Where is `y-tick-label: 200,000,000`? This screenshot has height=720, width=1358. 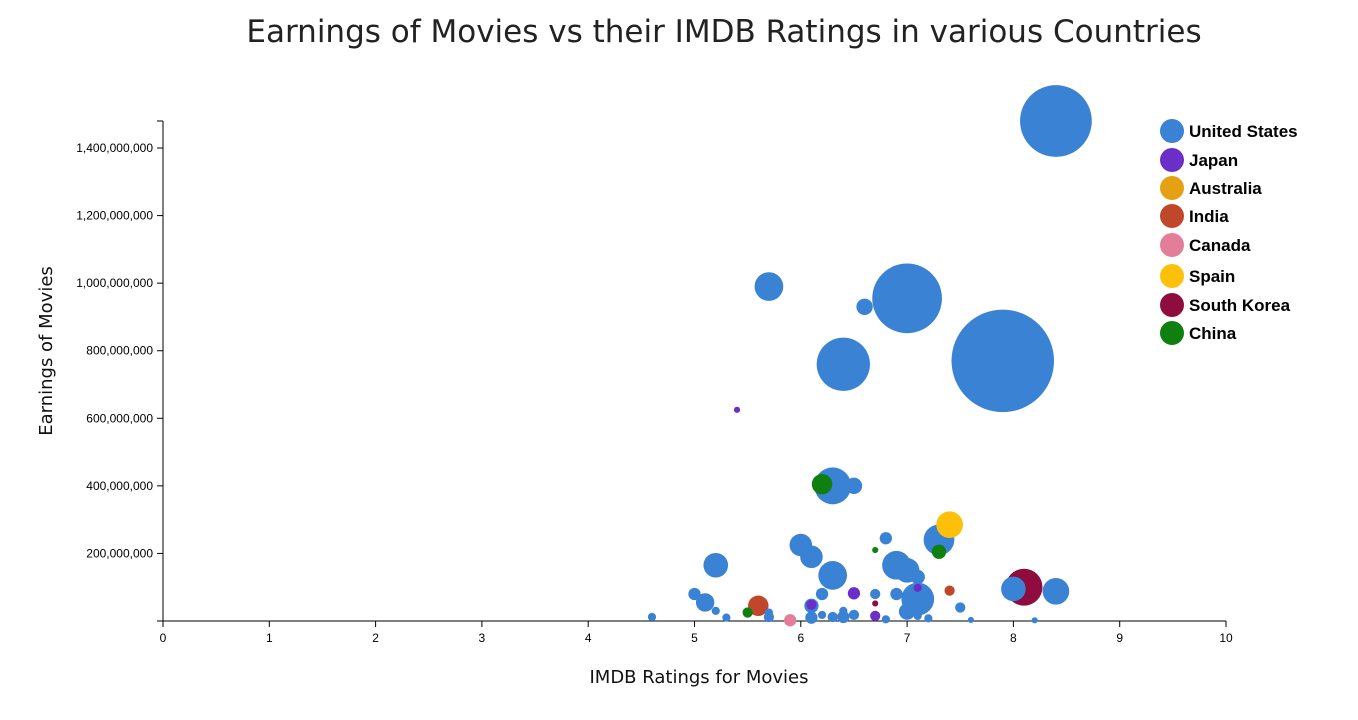
y-tick-label: 200,000,000 is located at coordinates (119, 553).